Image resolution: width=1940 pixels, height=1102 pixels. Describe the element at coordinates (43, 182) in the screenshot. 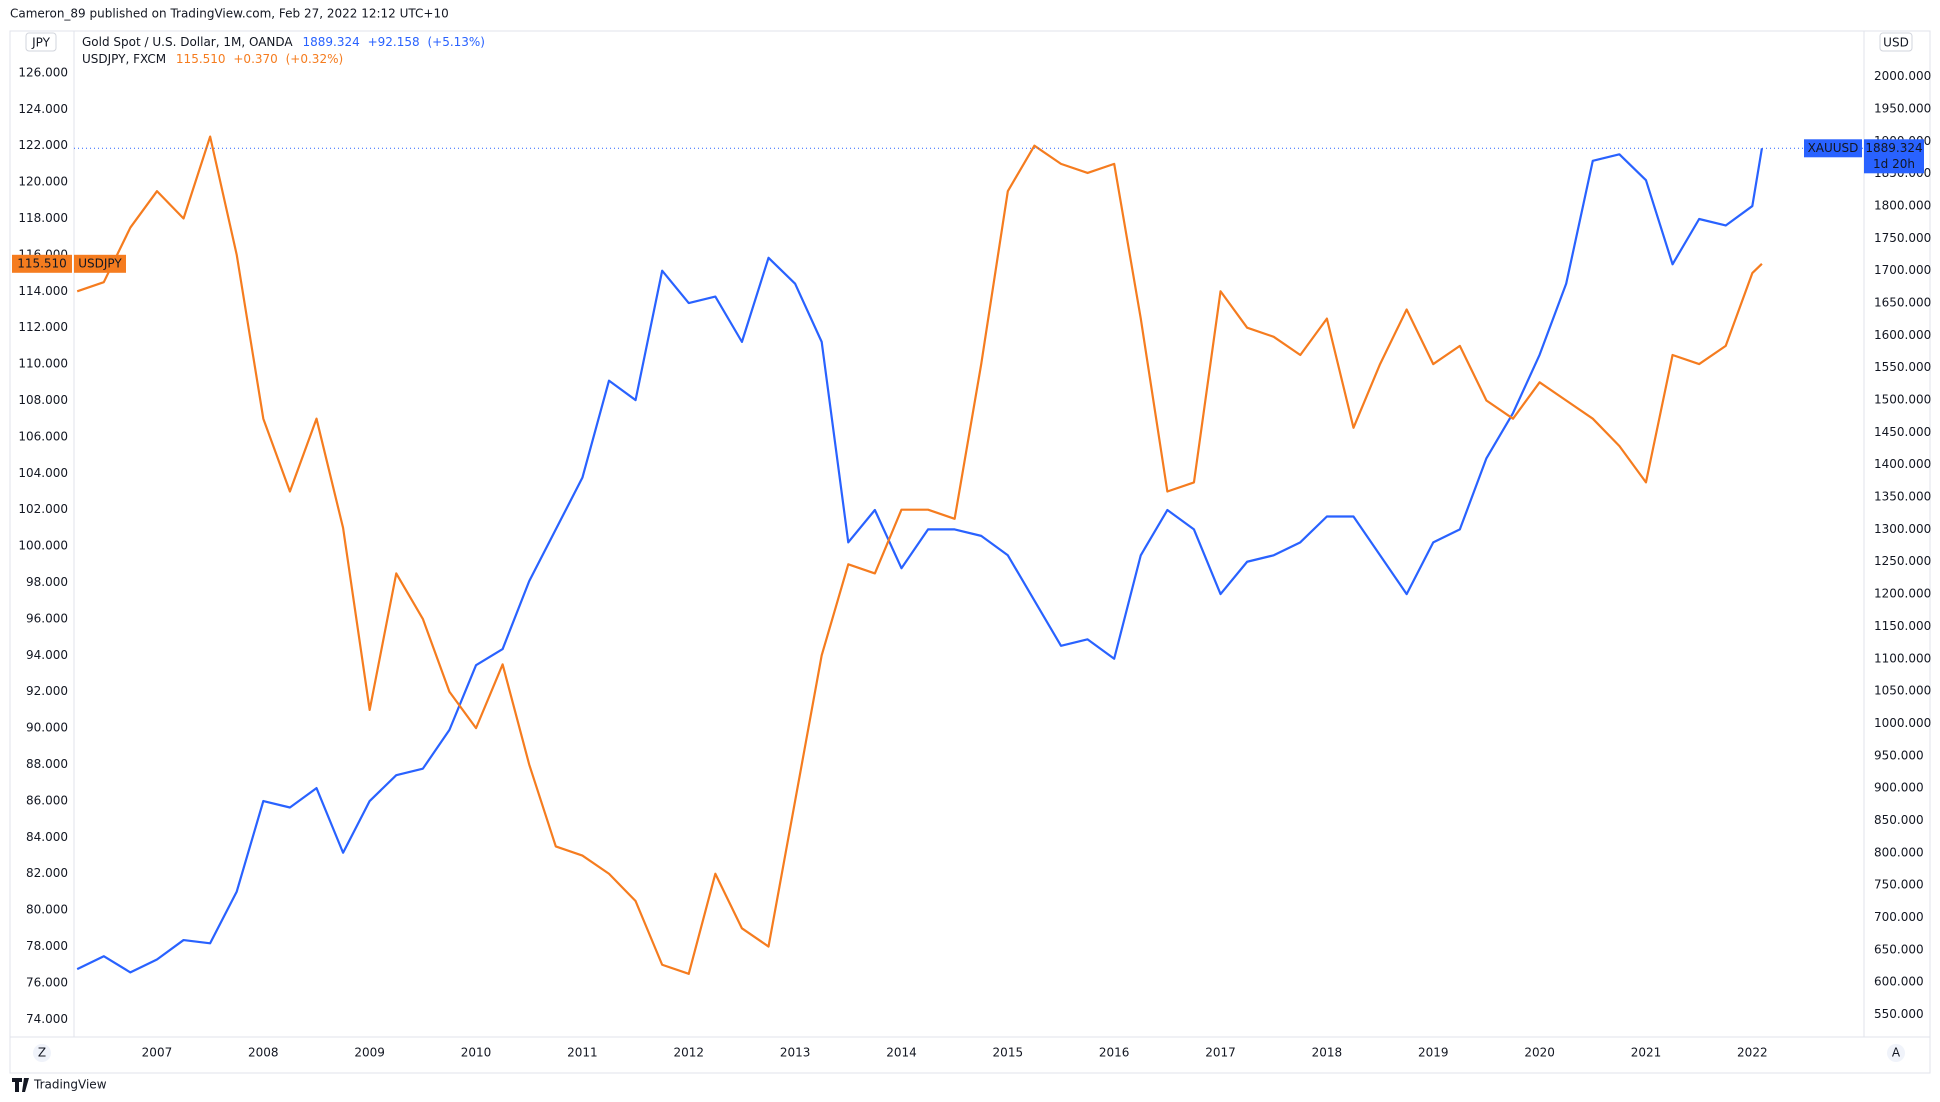

I see `y-tick-label: 120.000` at that location.